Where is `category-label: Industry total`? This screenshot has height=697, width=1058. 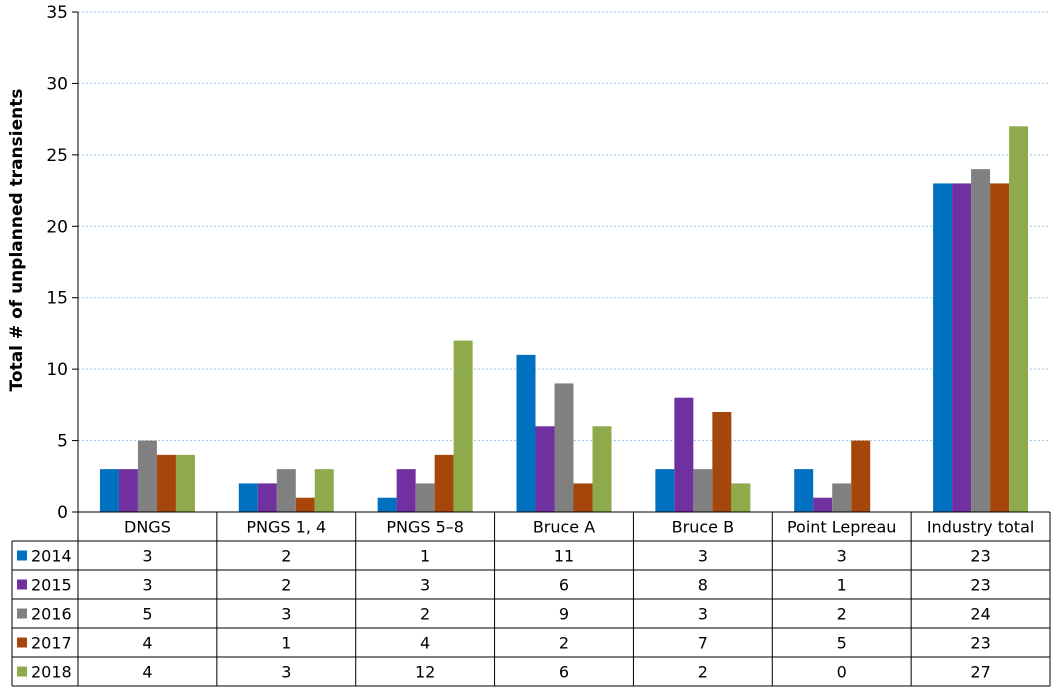
category-label: Industry total is located at coordinates (980, 527).